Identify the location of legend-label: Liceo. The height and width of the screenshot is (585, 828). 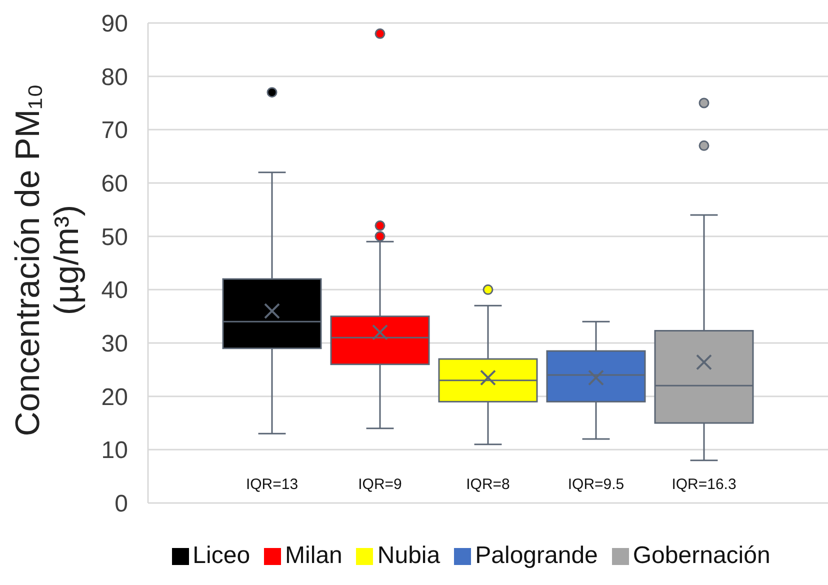
(221, 555).